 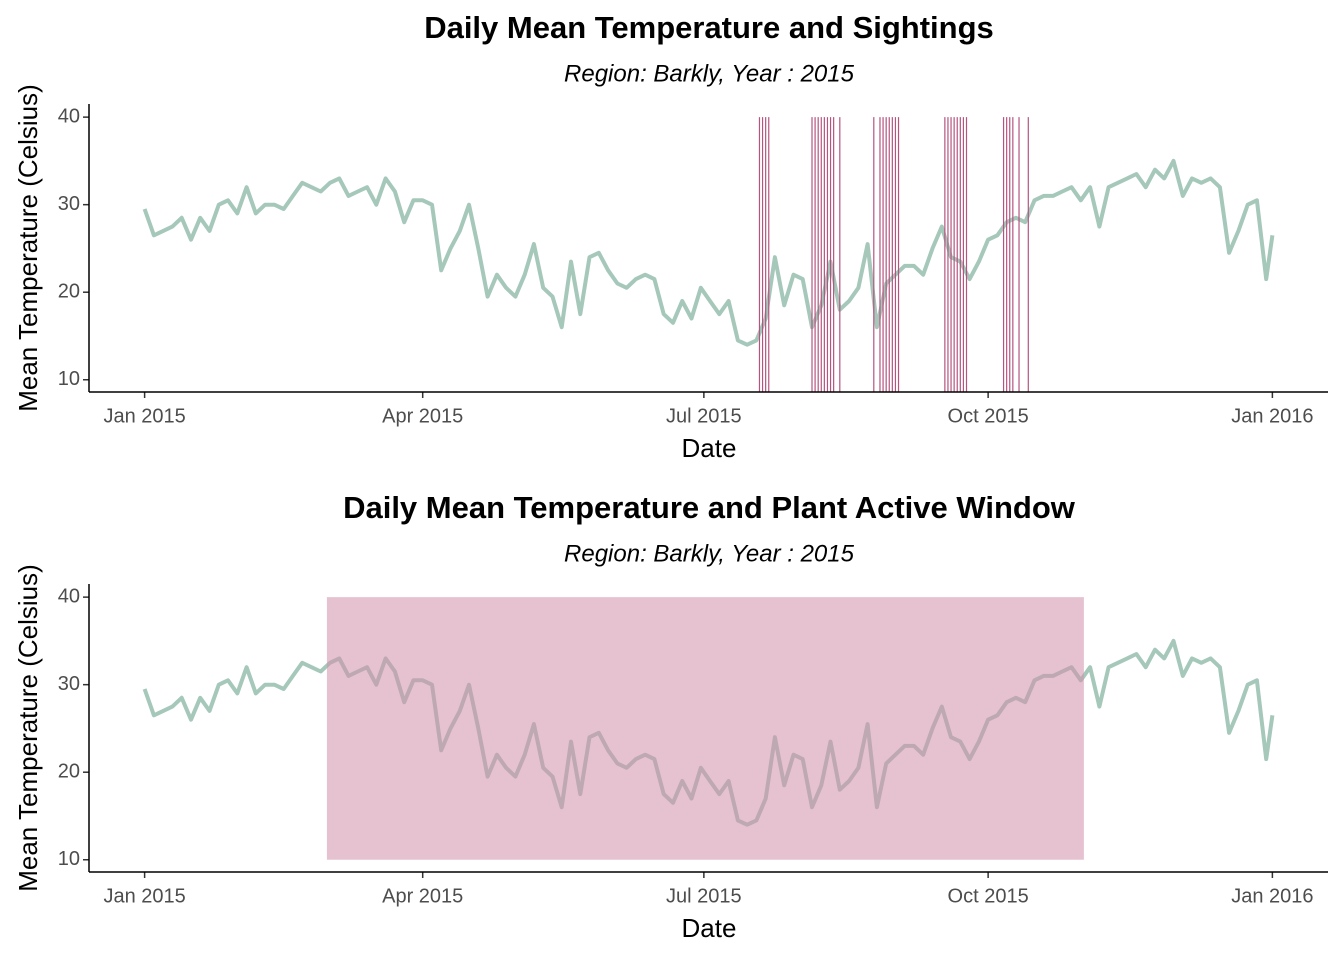 What do you see at coordinates (709, 27) in the screenshot?
I see `chart-title: Daily Mean Temperature and Sightings` at bounding box center [709, 27].